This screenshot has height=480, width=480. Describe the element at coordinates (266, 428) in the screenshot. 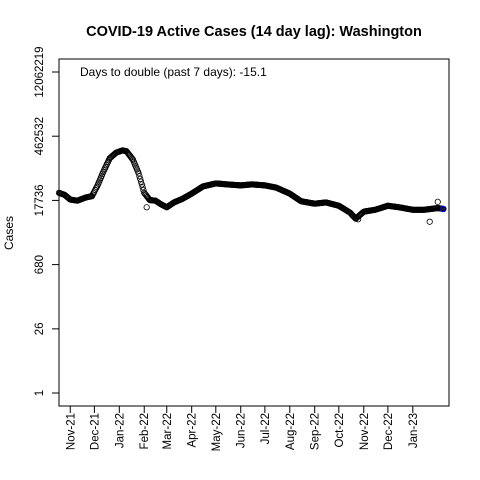

I see `x-tick-label: Jul-22` at that location.